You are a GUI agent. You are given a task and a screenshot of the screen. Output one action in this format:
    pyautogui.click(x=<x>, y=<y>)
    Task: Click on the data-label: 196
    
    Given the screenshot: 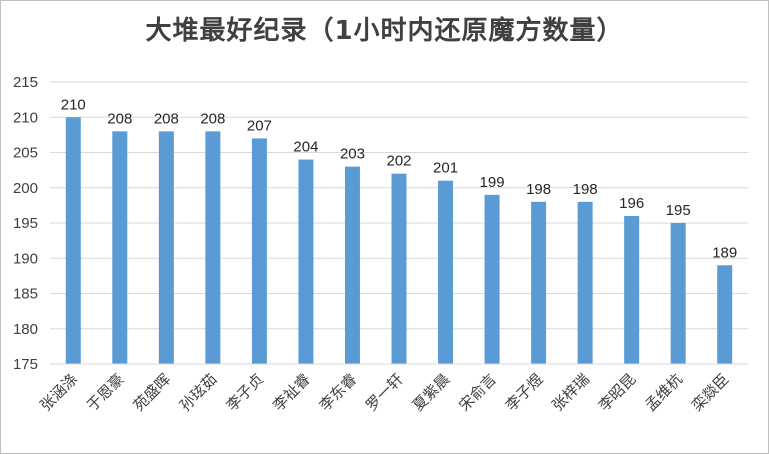 What is the action you would take?
    pyautogui.click(x=631, y=203)
    